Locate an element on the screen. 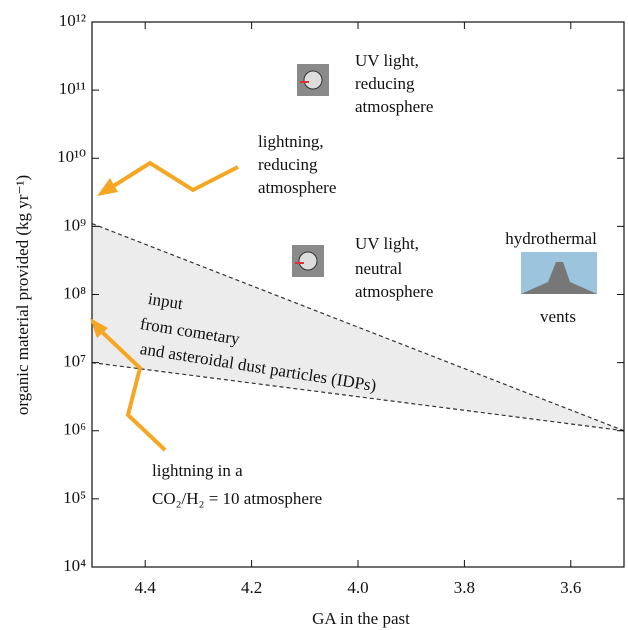 This screenshot has height=630, width=628. annotation: hydrothermal is located at coordinates (551, 238).